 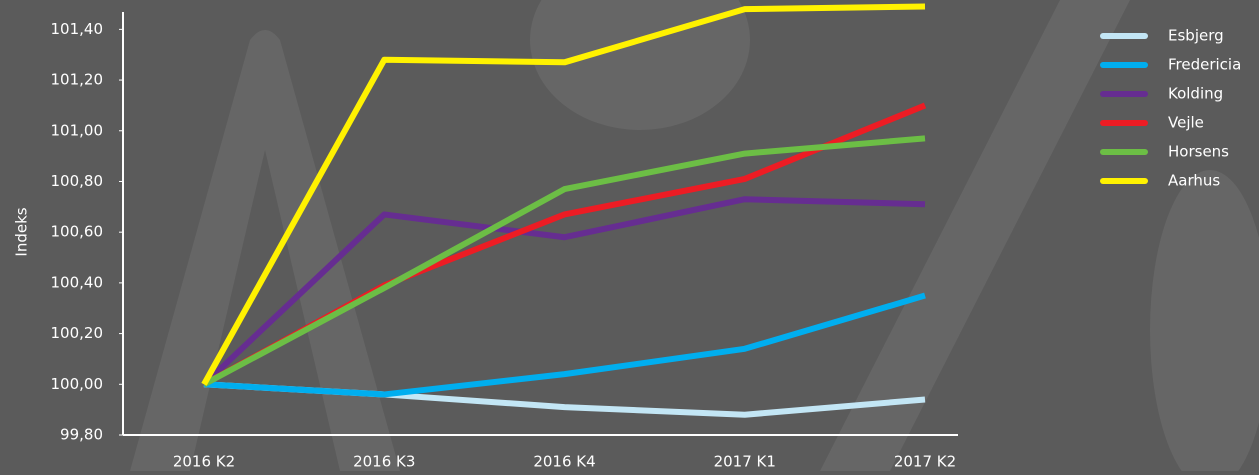 I want to click on y-axis-label: Indeks, so click(x=22, y=231).